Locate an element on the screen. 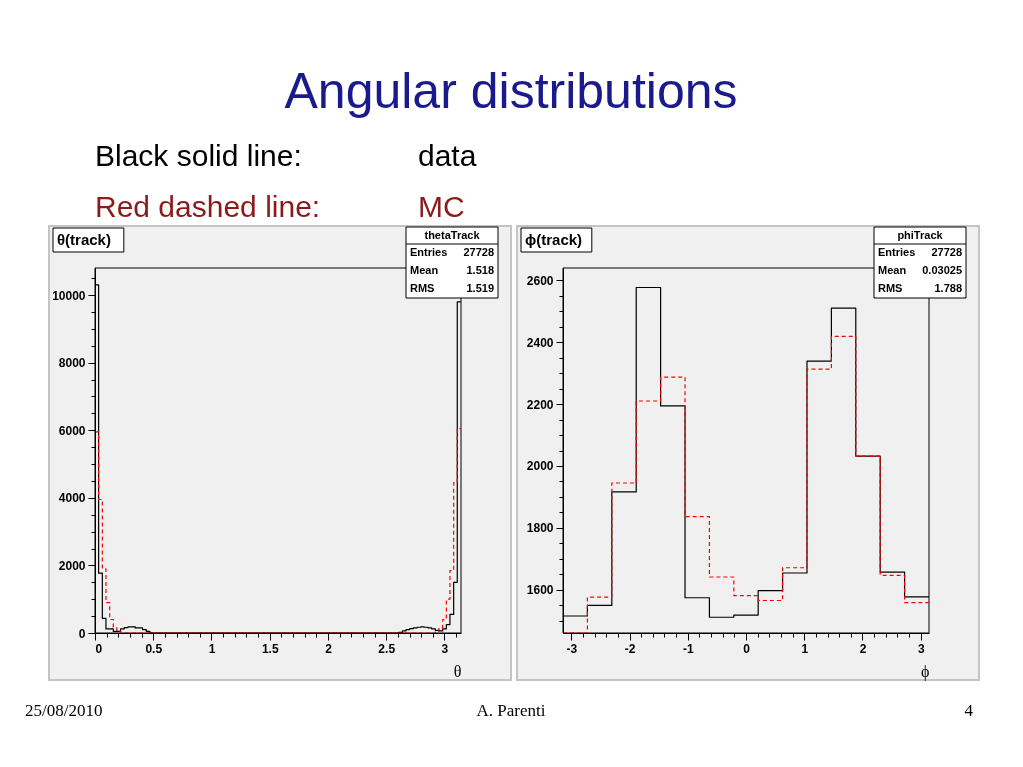  text: 1.519 is located at coordinates (480, 288).